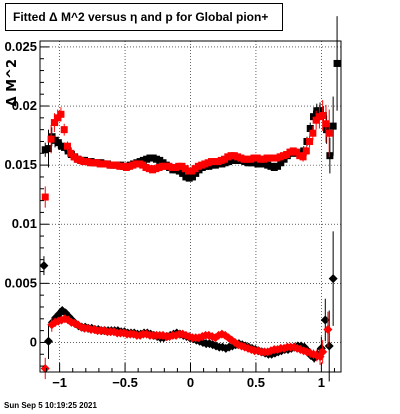  Describe the element at coordinates (24, 223) in the screenshot. I see `y-tick-label: 0.01` at that location.